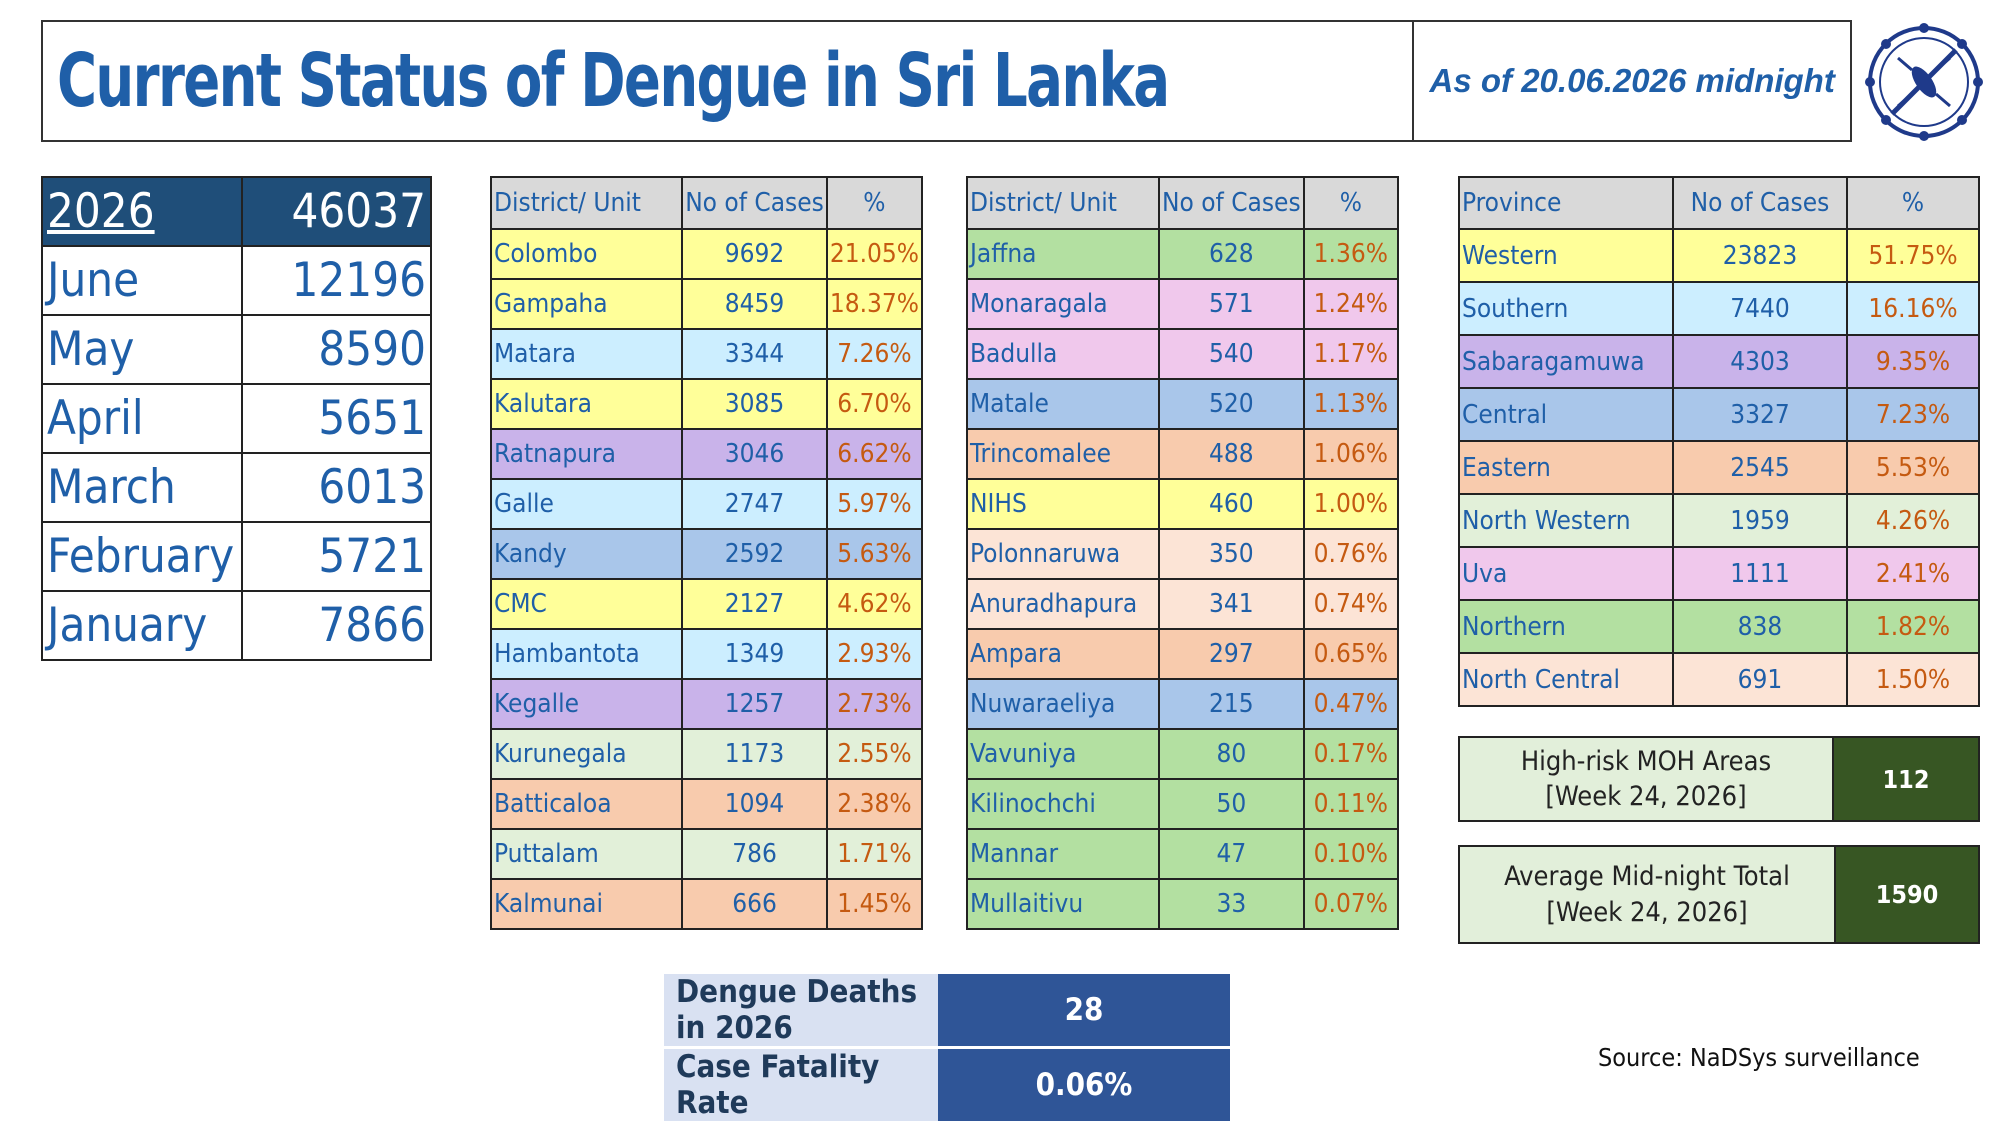  What do you see at coordinates (1760, 626) in the screenshot?
I see `row-cases: 838` at bounding box center [1760, 626].